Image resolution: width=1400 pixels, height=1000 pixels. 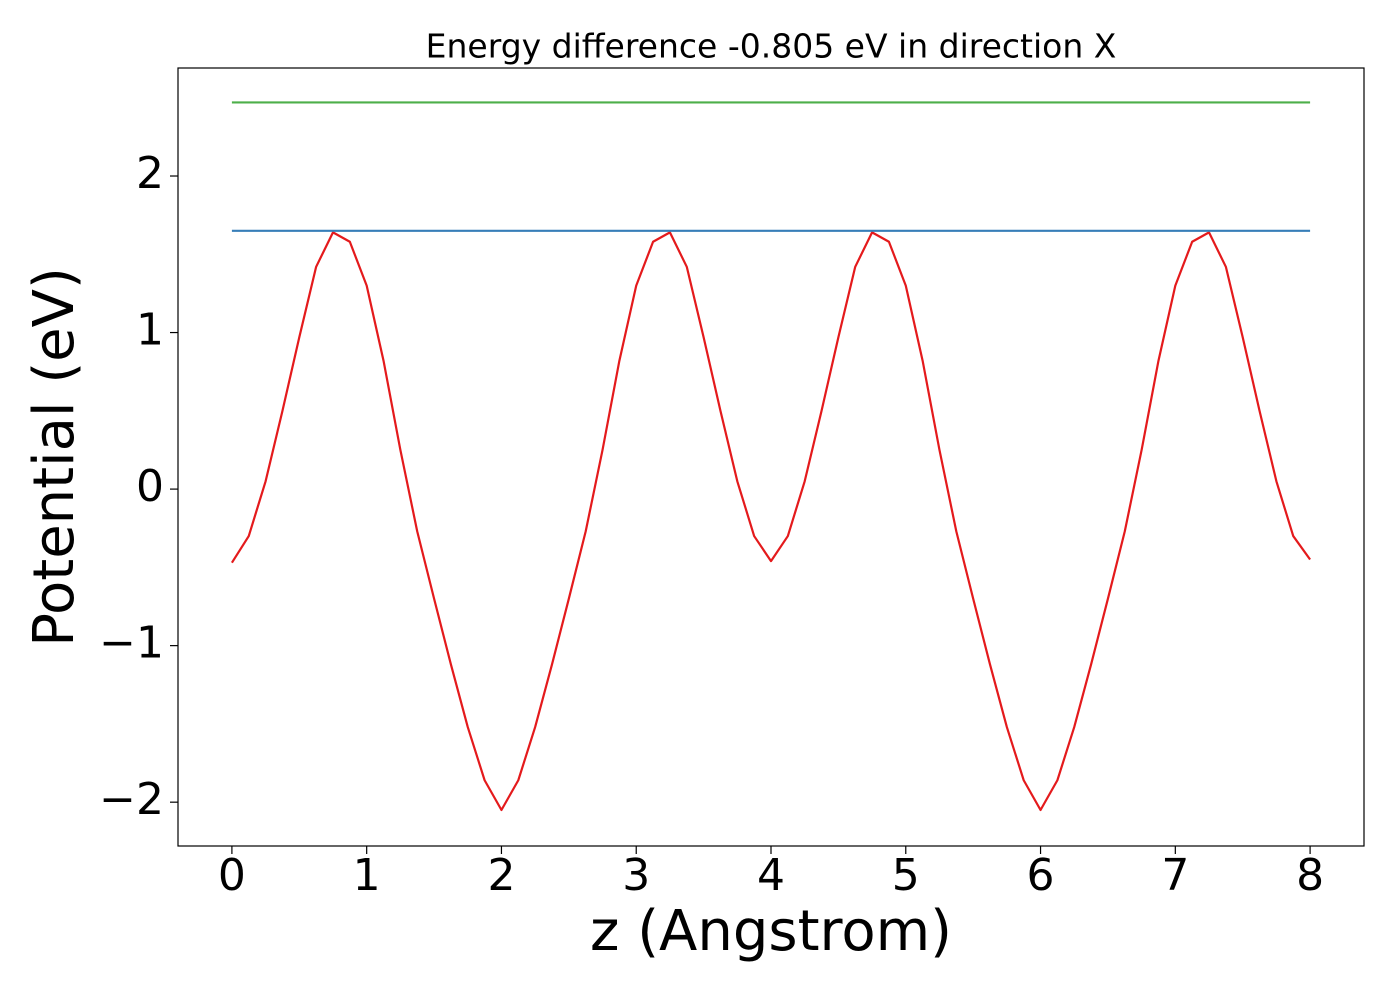 I want to click on x-tick-label: 2, so click(x=501, y=875).